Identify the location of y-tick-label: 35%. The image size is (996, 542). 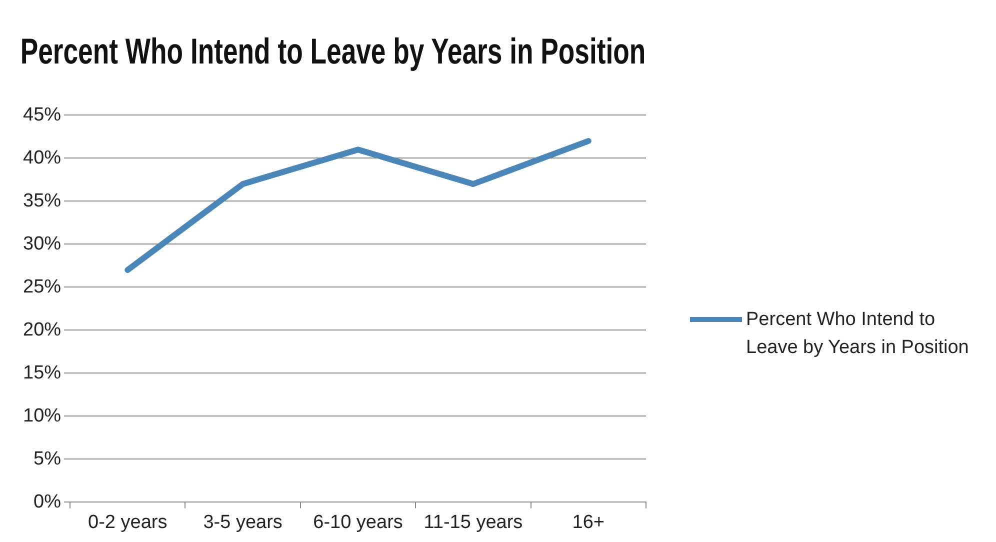
(42, 201).